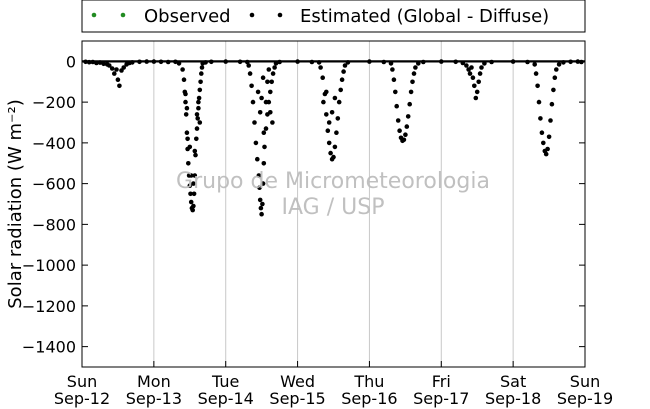  Describe the element at coordinates (333, 194) in the screenshot. I see `watermark: Grupo de Micrometeorologia IAG / USP` at that location.